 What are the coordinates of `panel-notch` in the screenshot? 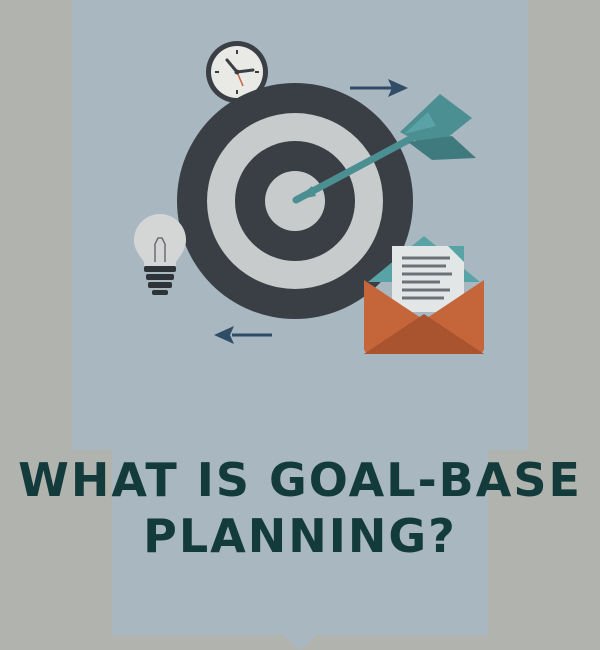 It's located at (300, 642).